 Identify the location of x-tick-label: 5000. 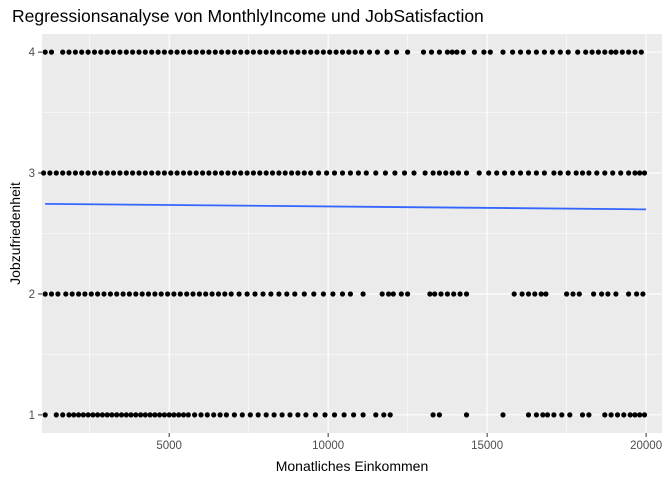
(169, 446).